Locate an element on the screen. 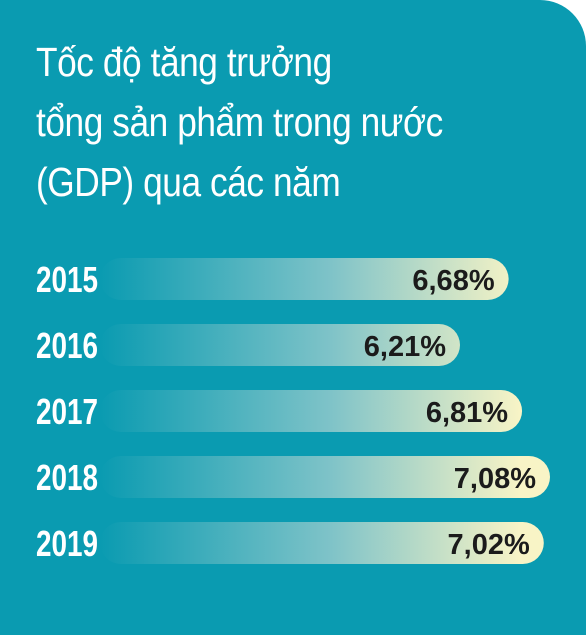  title-line-3: (GDP) qua các năm is located at coordinates (188, 182).